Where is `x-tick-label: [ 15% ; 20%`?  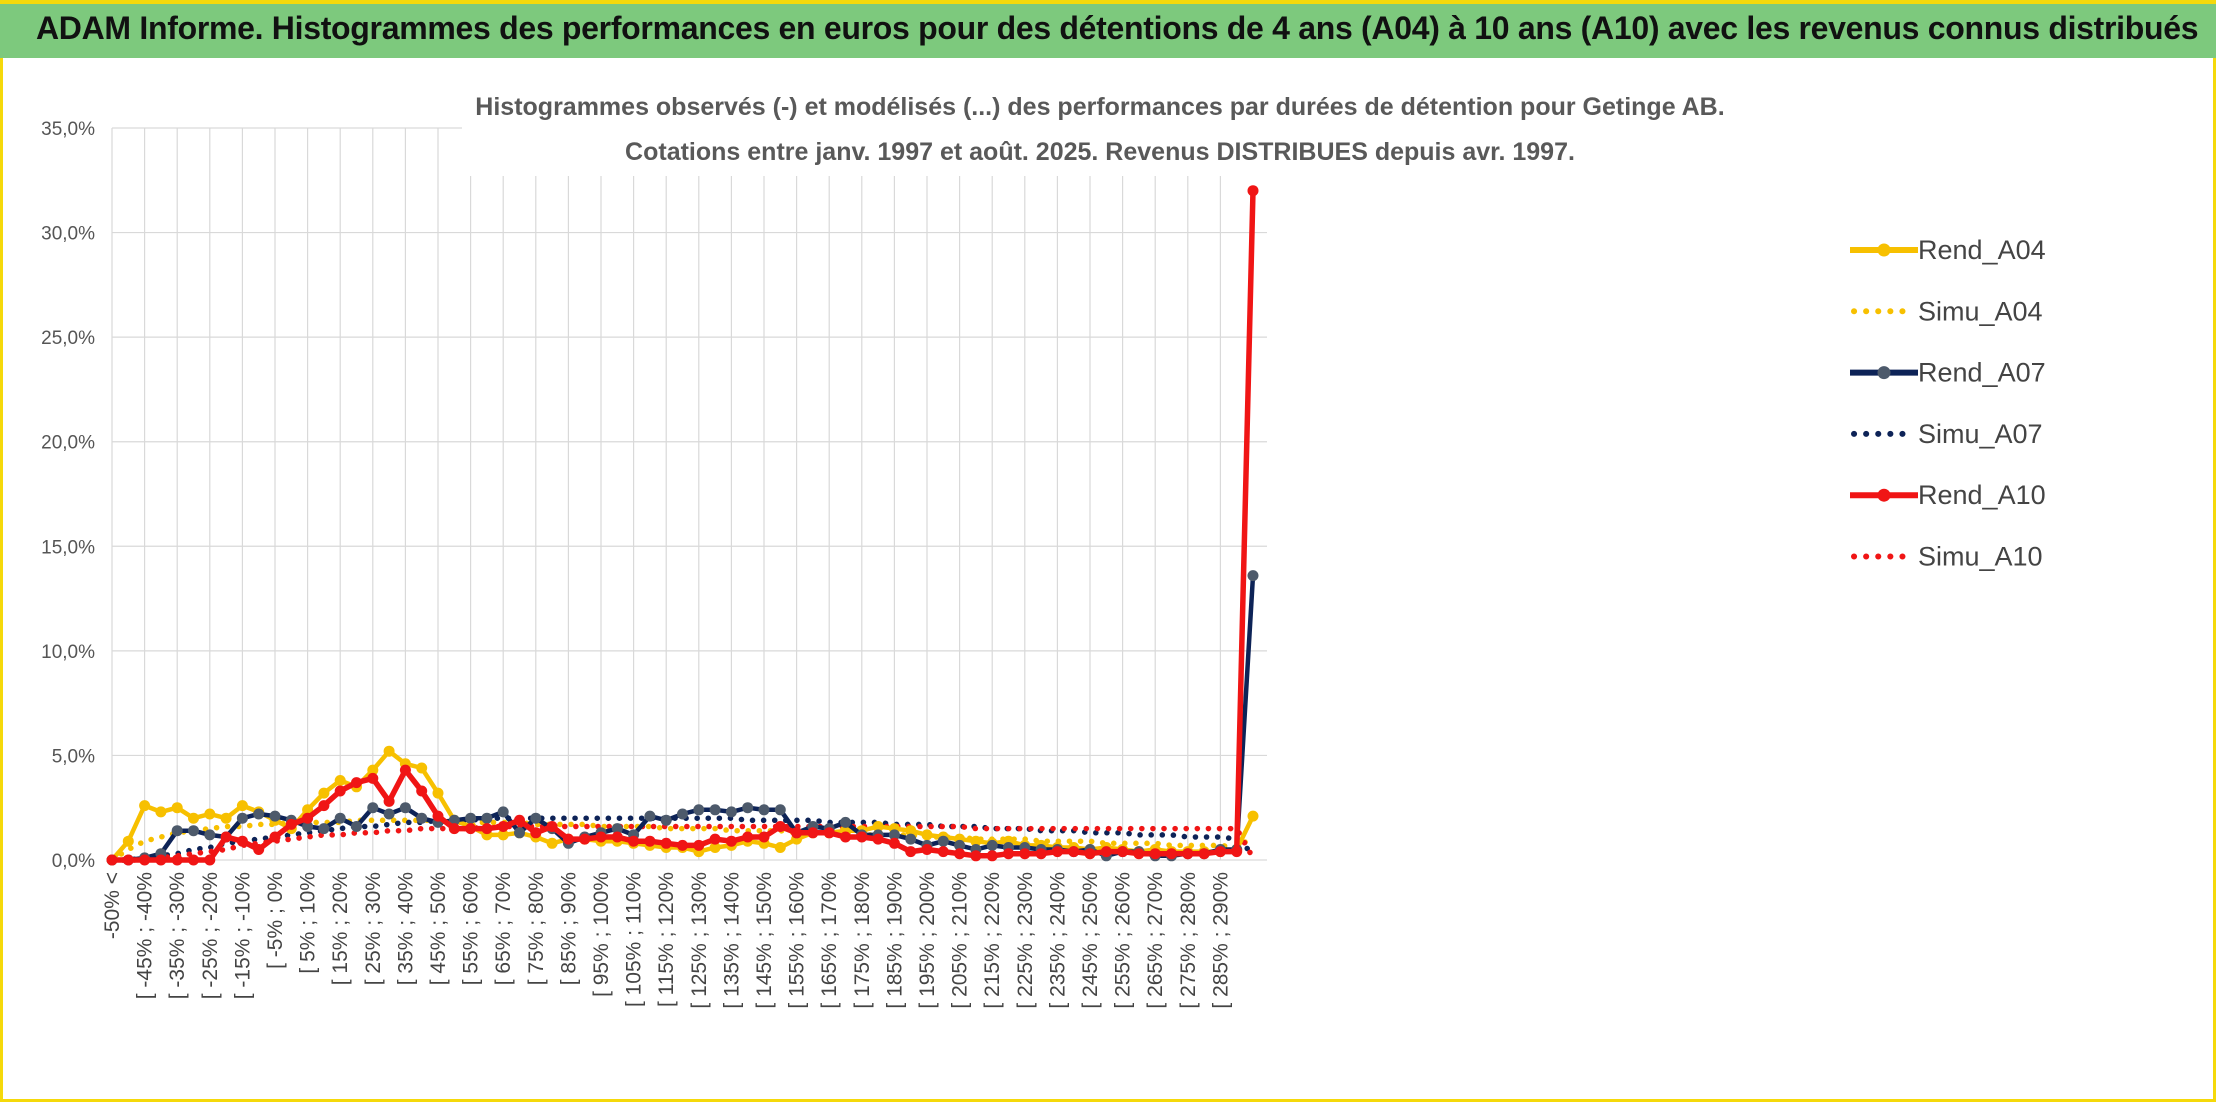 x-tick-label: [ 15% ; 20% is located at coordinates (340, 928).